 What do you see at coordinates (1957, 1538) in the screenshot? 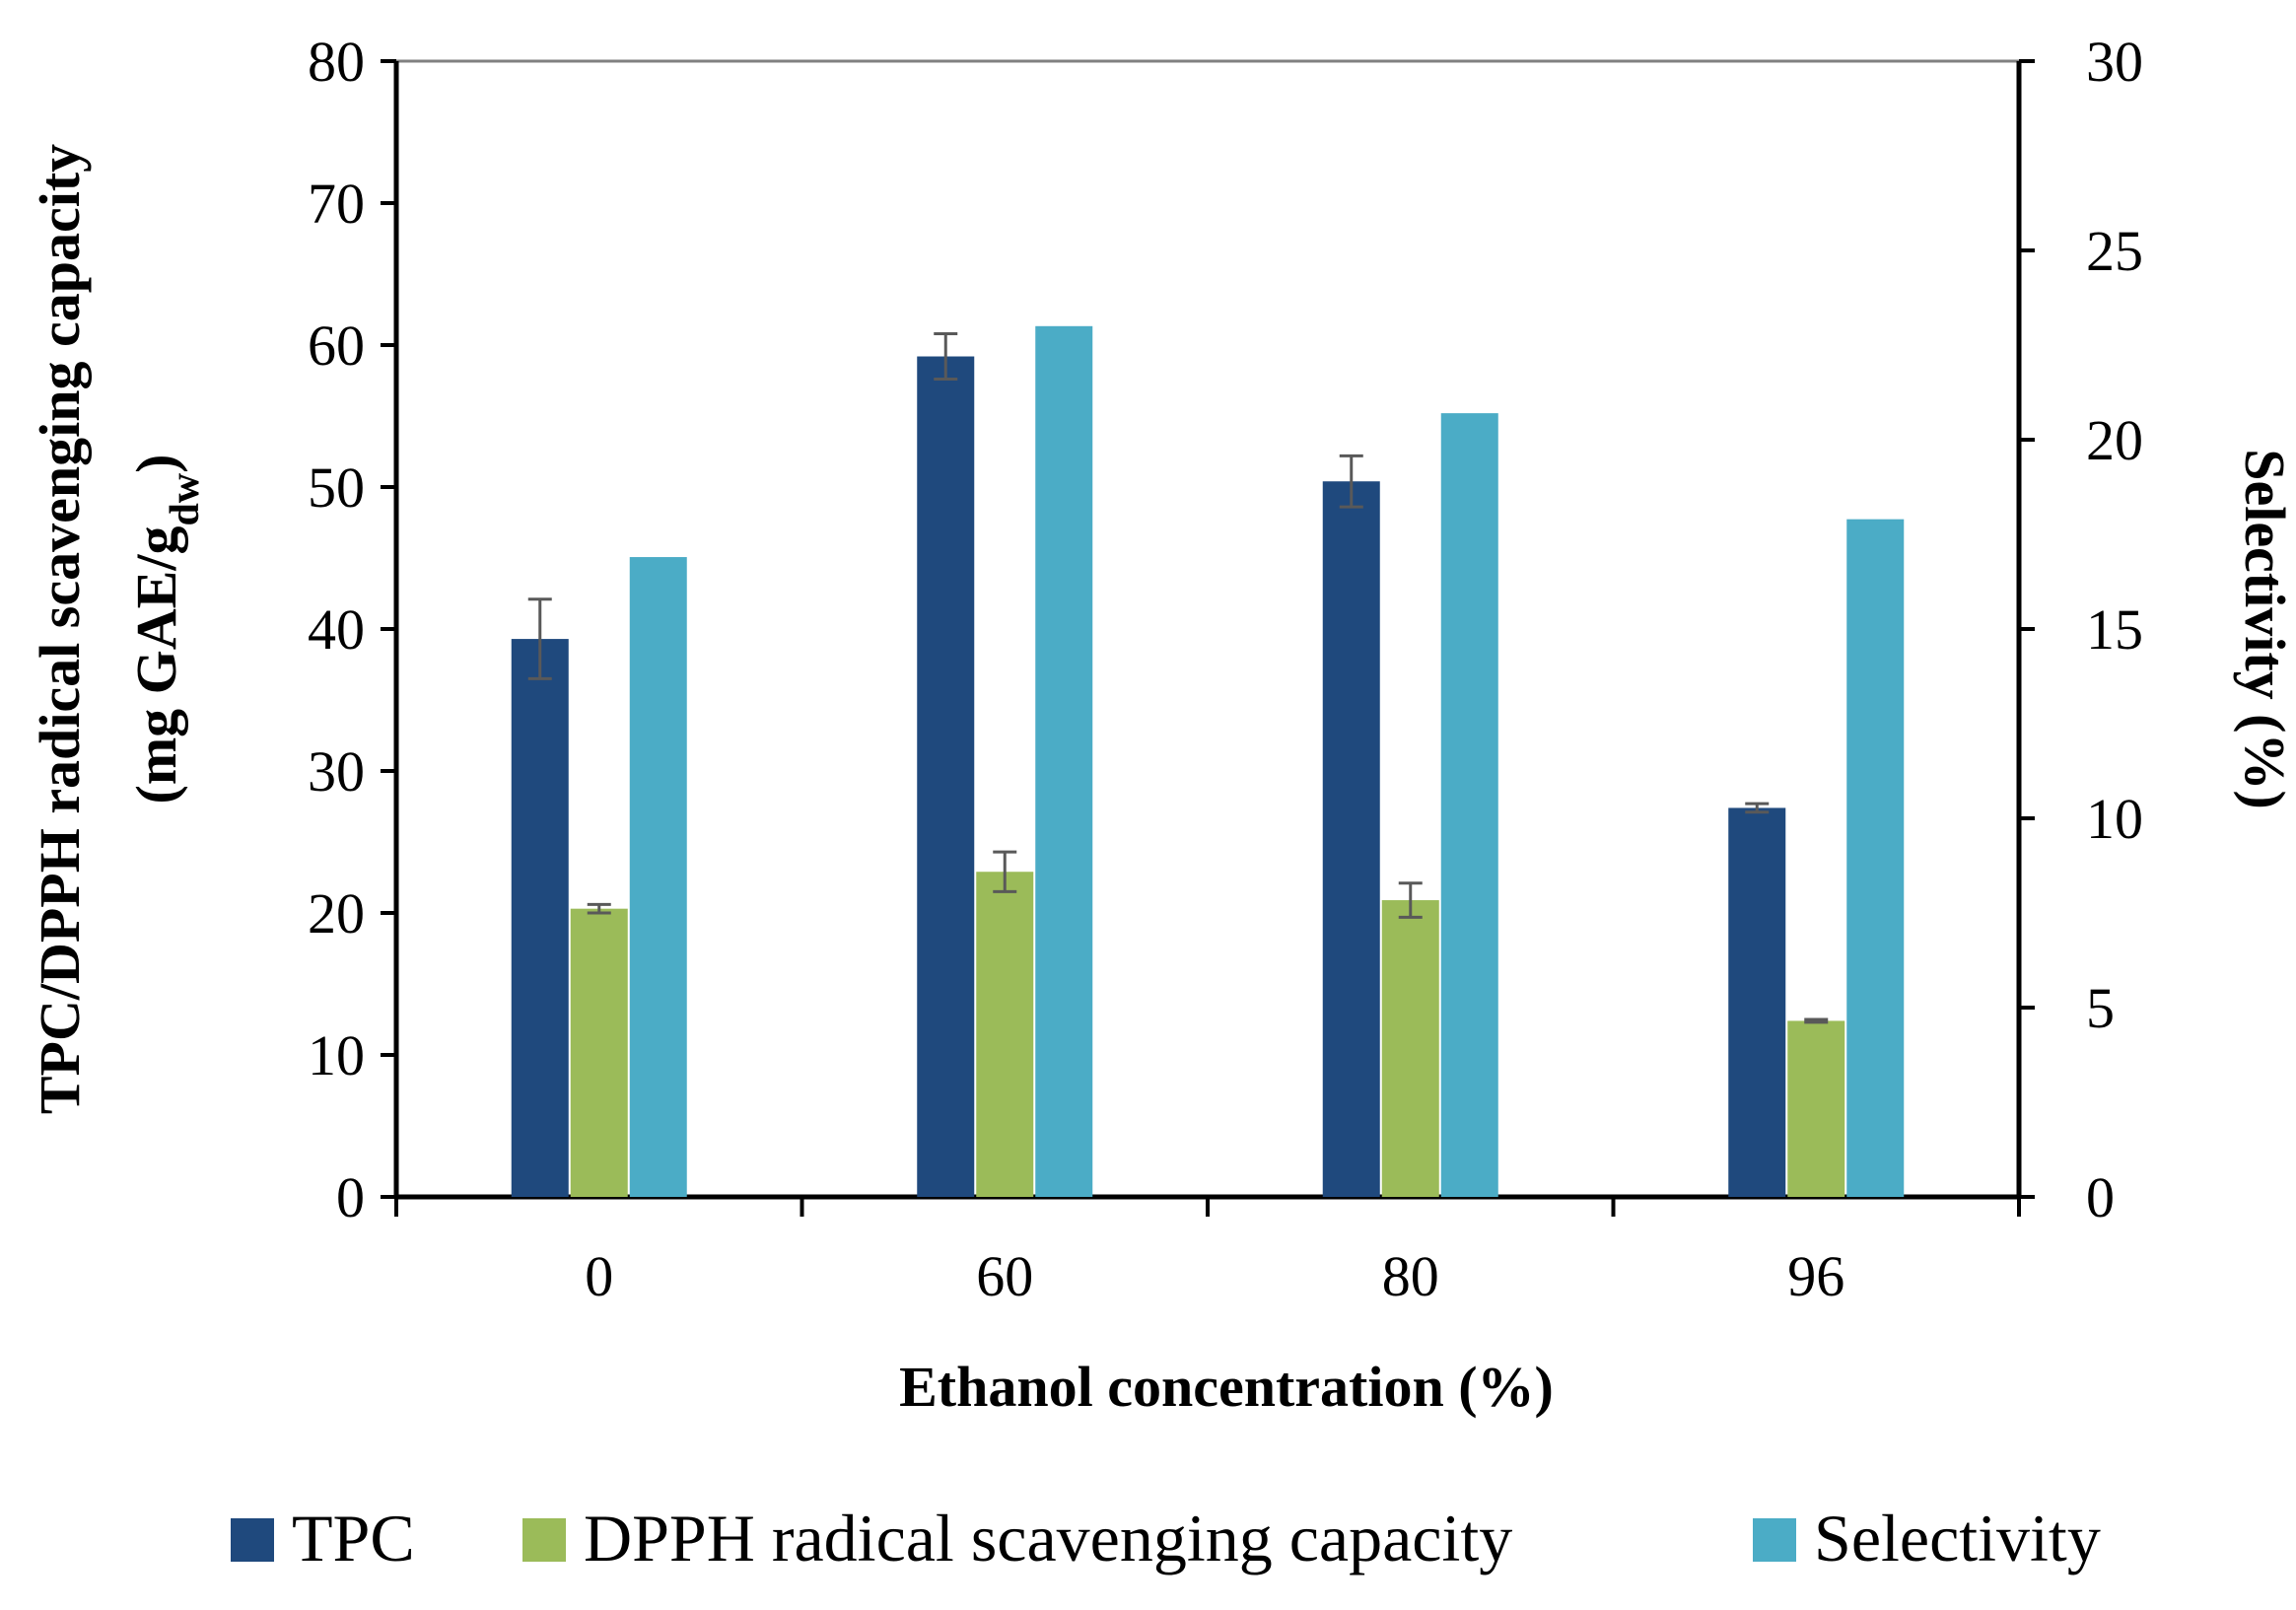
I see `legend-label-selectivity: Selectivity` at bounding box center [1957, 1538].